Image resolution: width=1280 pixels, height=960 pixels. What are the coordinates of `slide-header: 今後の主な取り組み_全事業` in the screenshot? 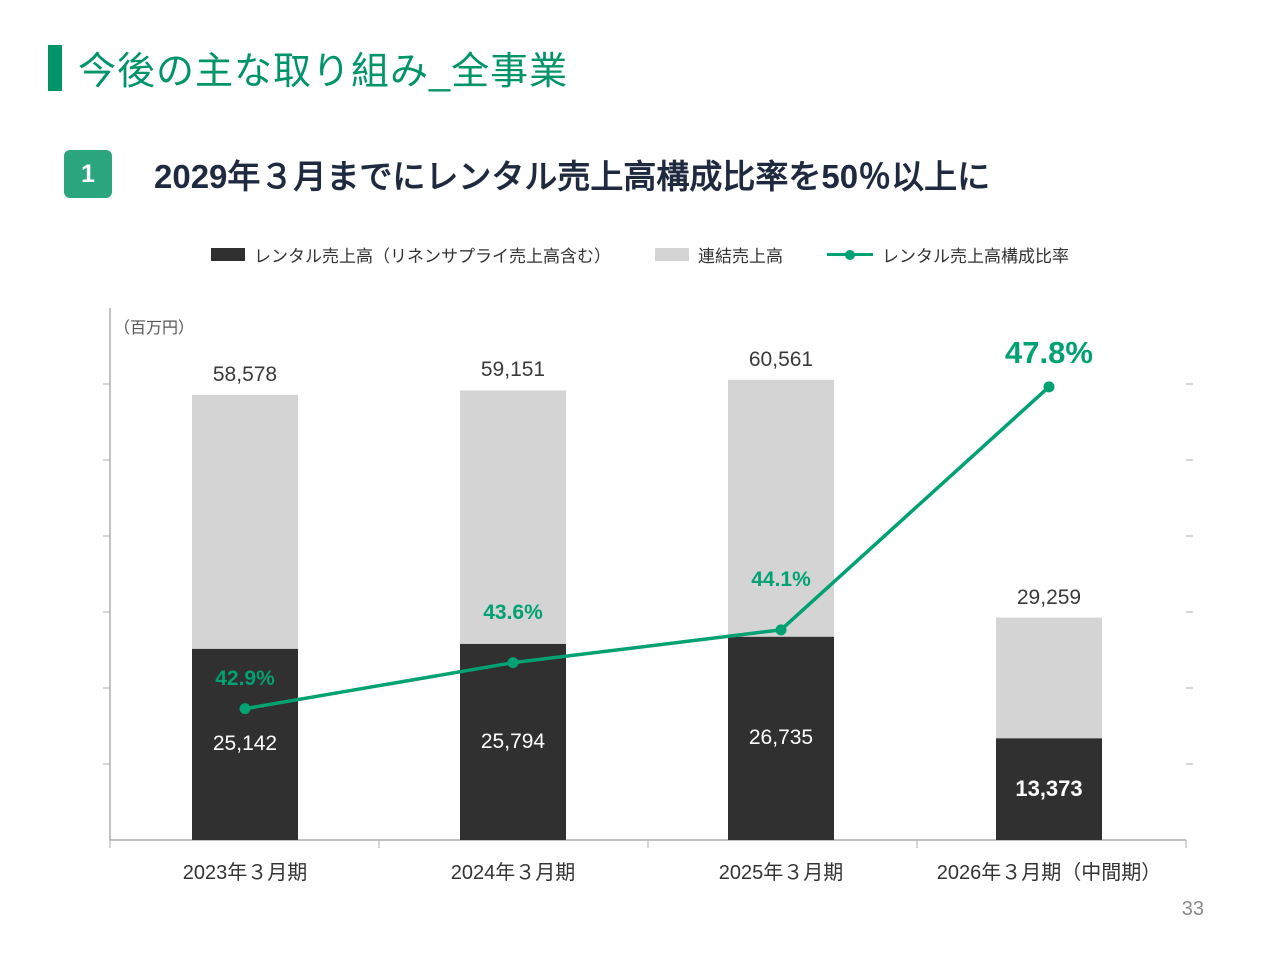 It's located at (308, 67).